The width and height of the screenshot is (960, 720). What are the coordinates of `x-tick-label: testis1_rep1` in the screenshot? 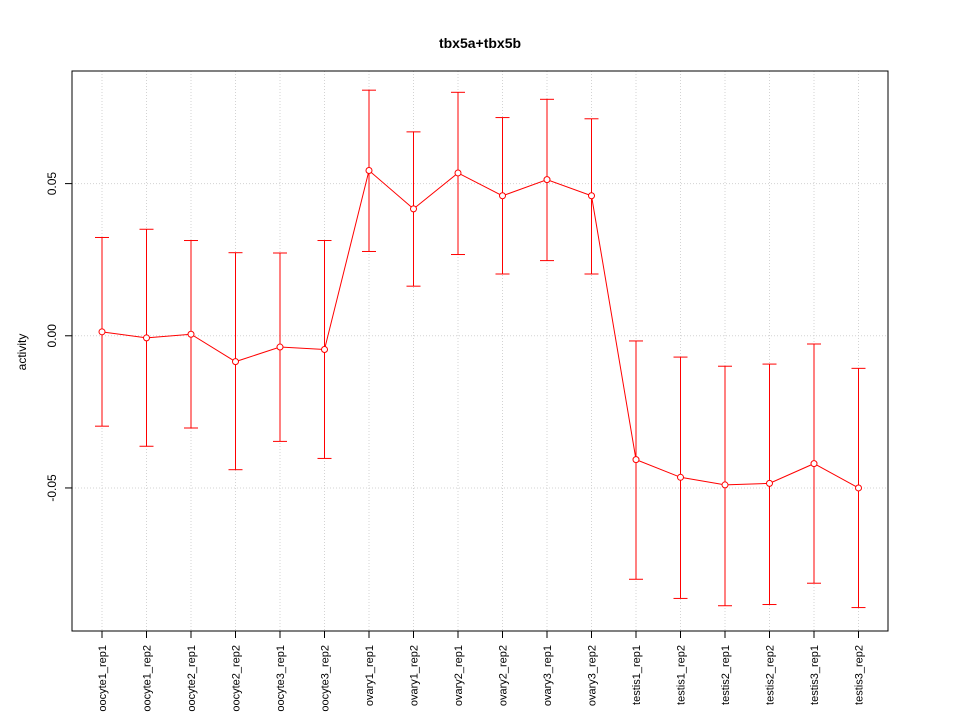 It's located at (637, 675).